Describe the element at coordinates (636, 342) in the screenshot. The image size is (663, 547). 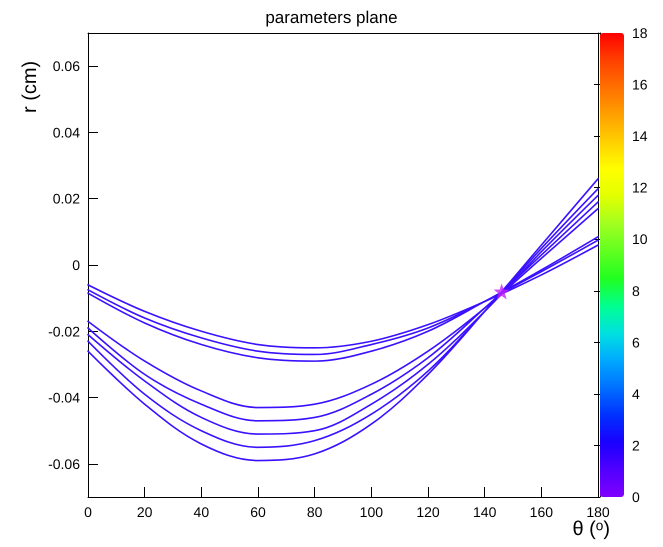
I see `color-bar-label: 6` at that location.